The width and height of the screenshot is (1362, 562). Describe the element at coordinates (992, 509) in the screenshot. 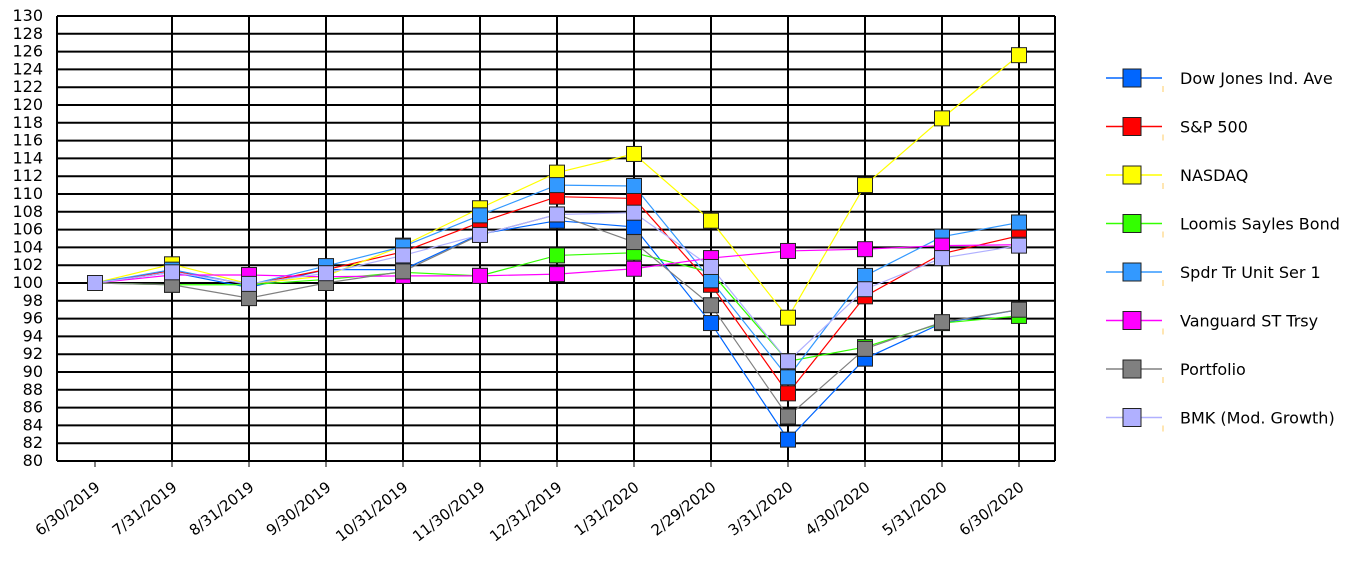

I see `x-tick-label: 6/30/2020` at that location.